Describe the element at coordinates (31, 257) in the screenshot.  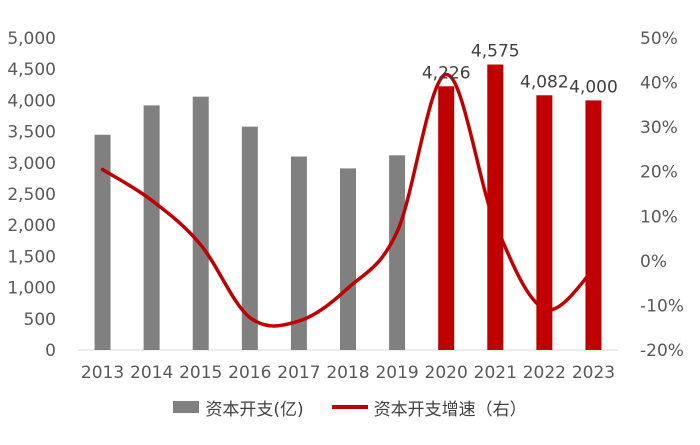
I see `left-tick-label: 1,500` at that location.